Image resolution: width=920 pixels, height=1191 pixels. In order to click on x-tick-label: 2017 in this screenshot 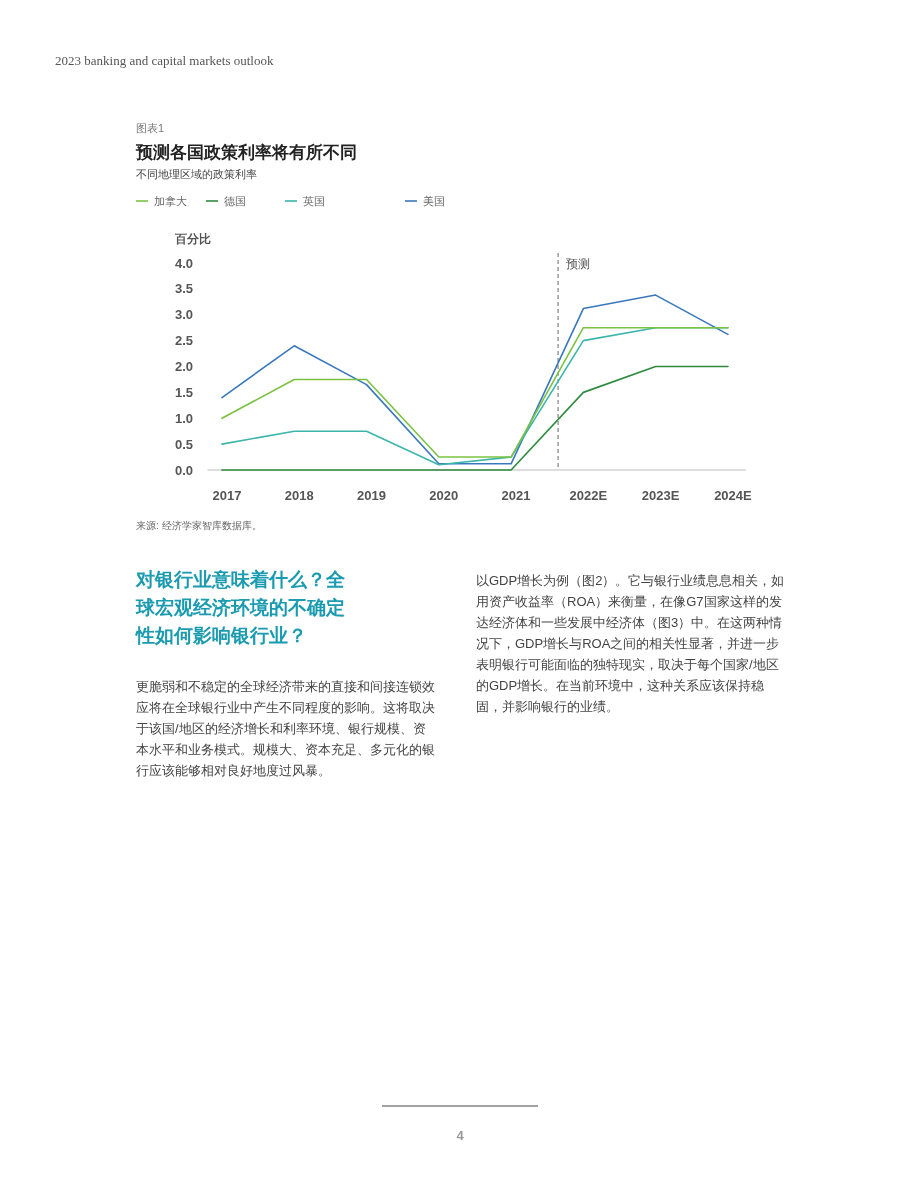, I will do `click(227, 495)`.